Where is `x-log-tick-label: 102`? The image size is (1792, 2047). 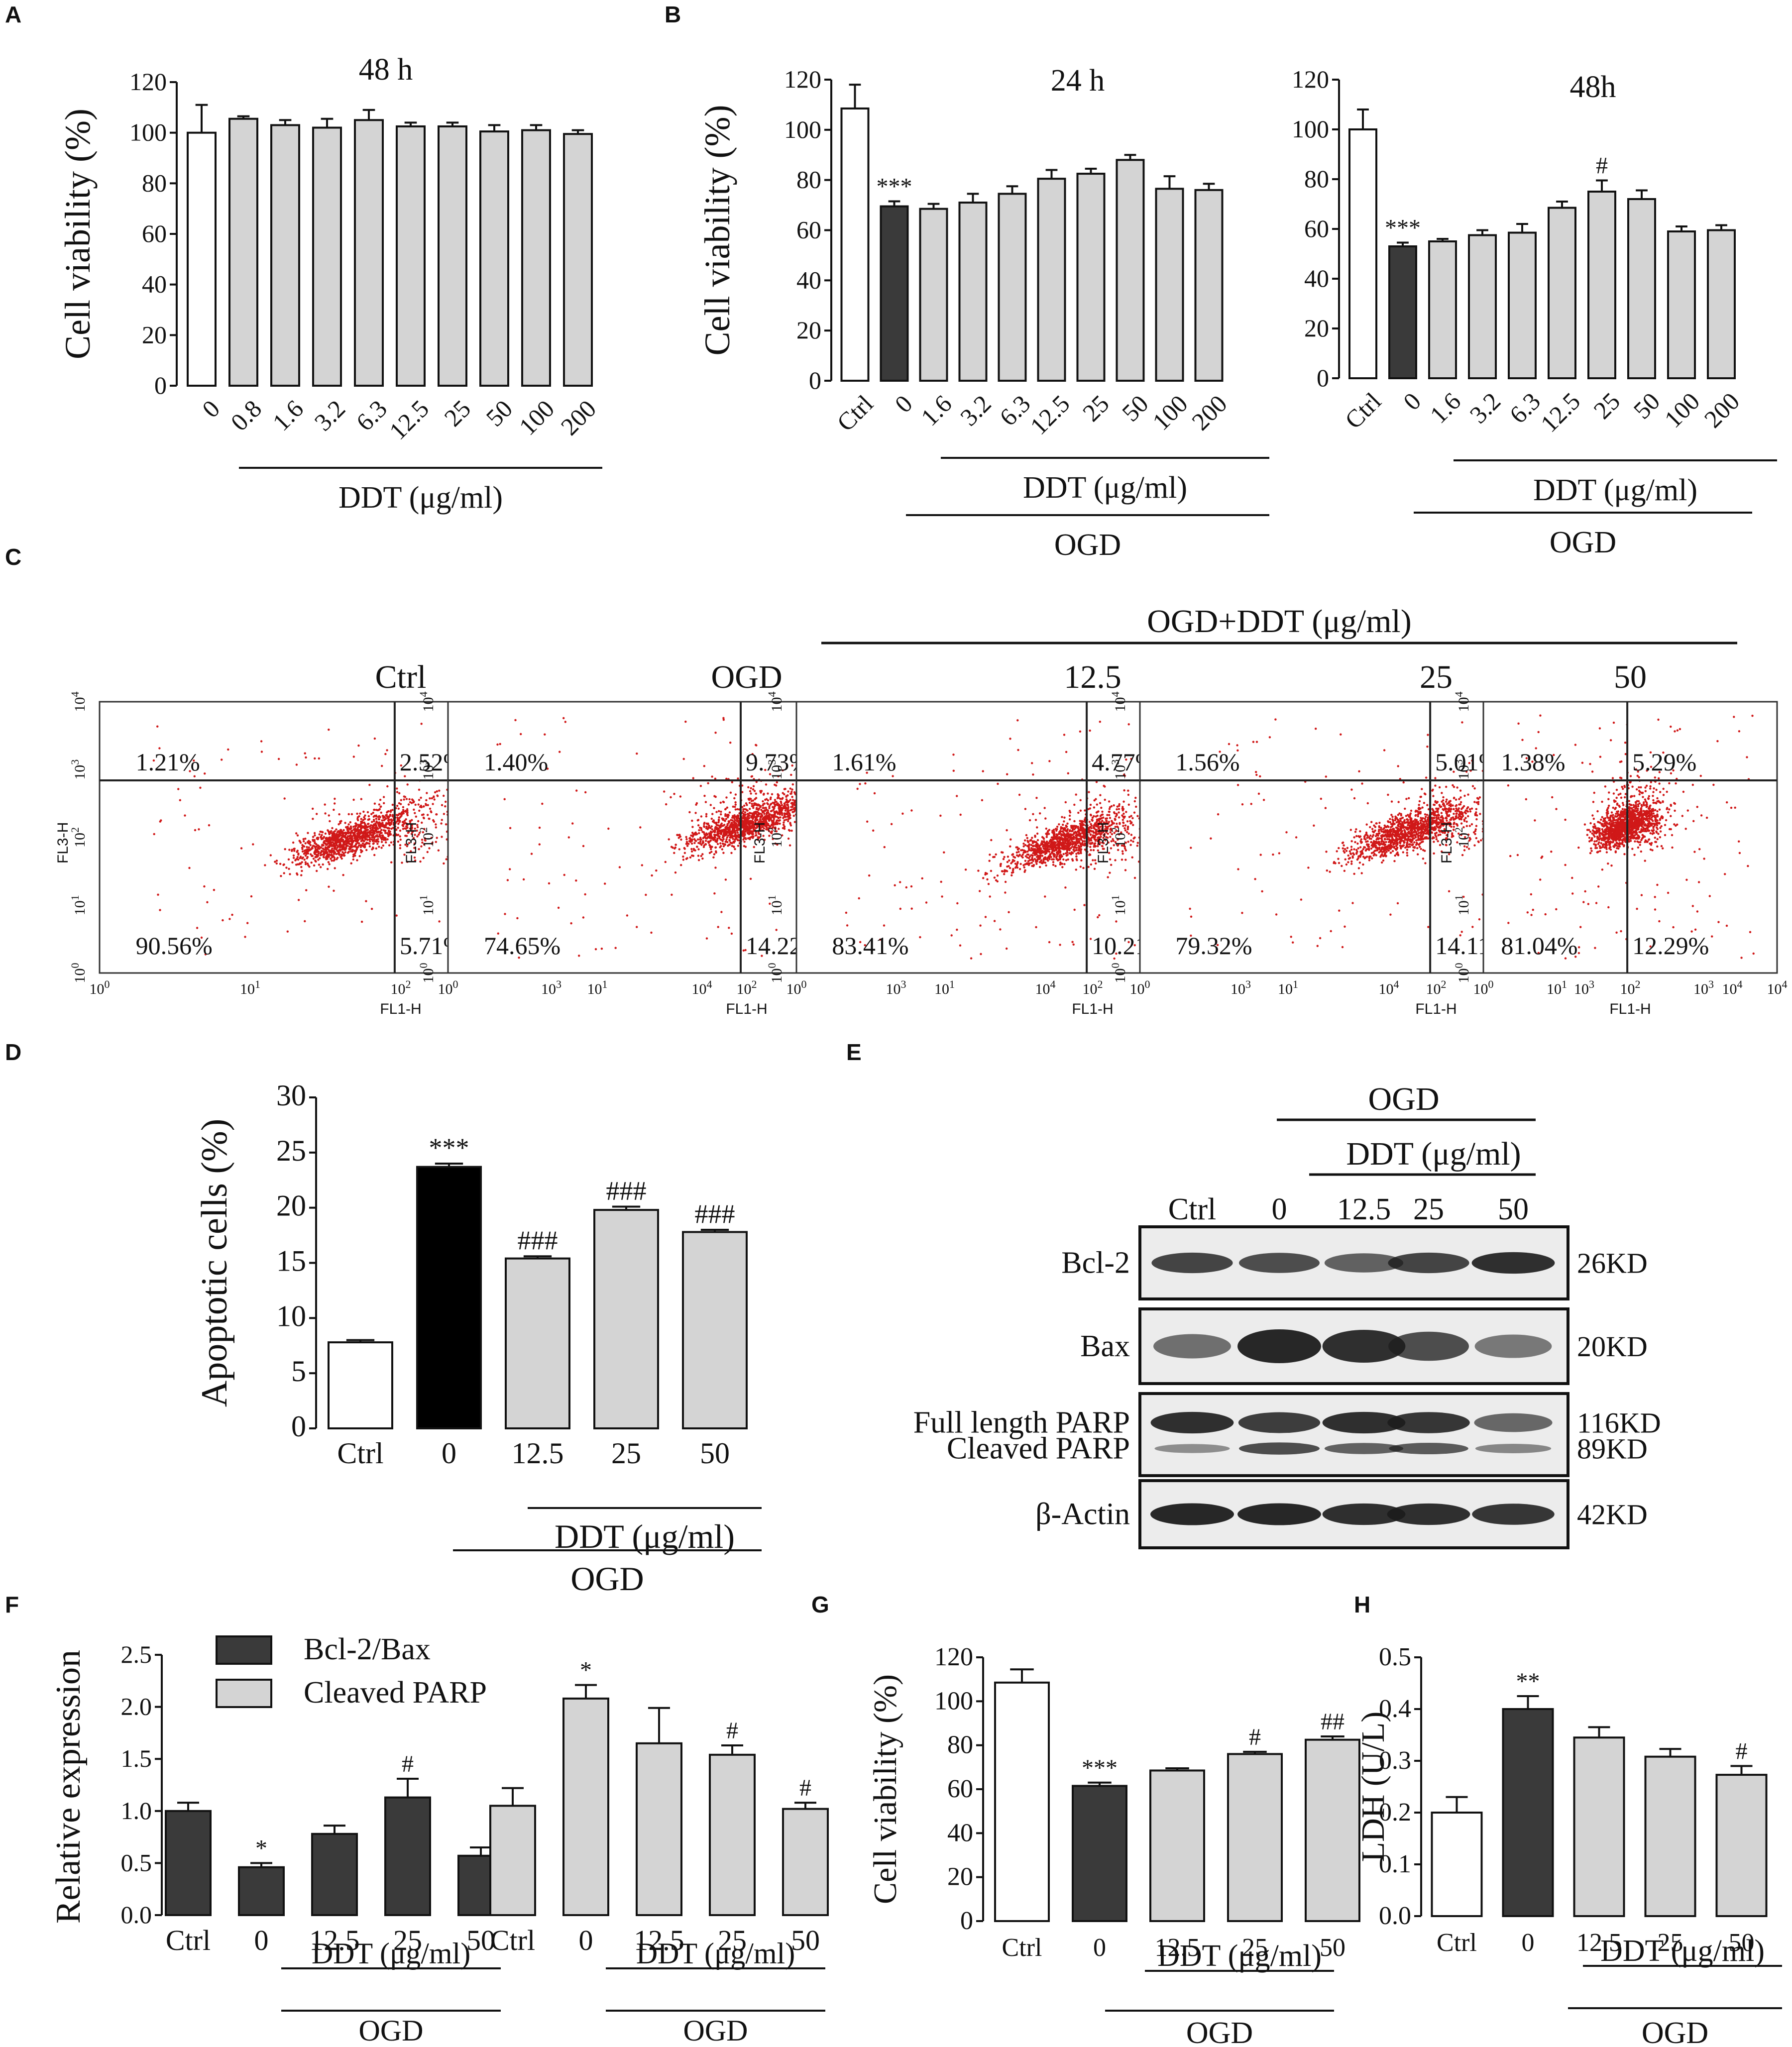
x-log-tick-label: 102 is located at coordinates (401, 987).